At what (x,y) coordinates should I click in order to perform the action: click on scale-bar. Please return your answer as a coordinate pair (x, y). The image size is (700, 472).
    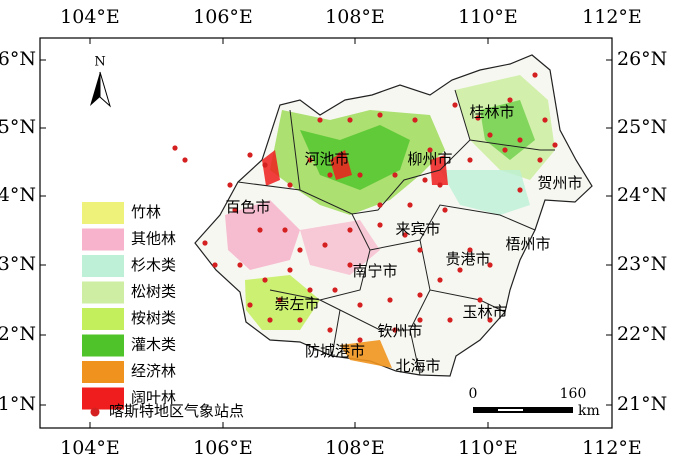
    Looking at the image, I should click on (523, 410).